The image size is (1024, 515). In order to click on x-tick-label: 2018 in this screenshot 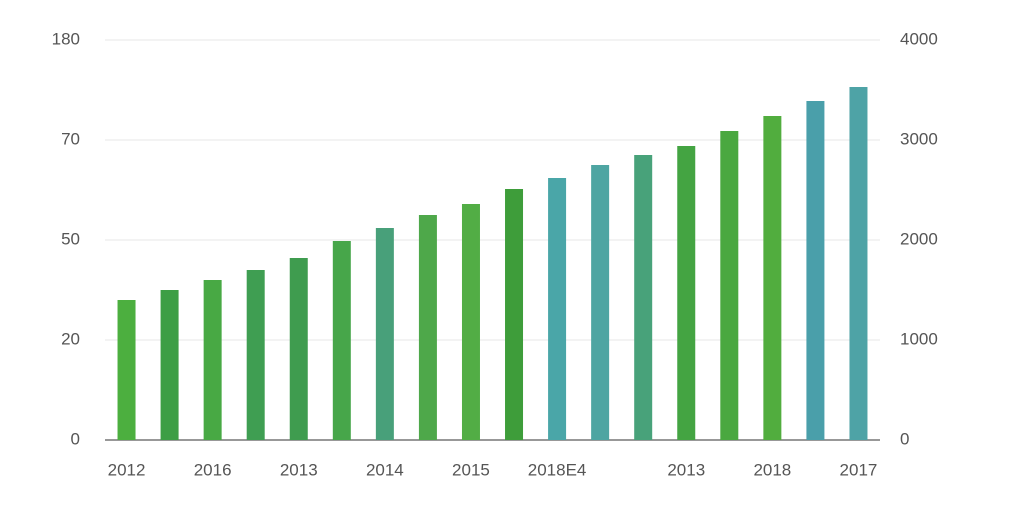, I will do `click(772, 469)`.